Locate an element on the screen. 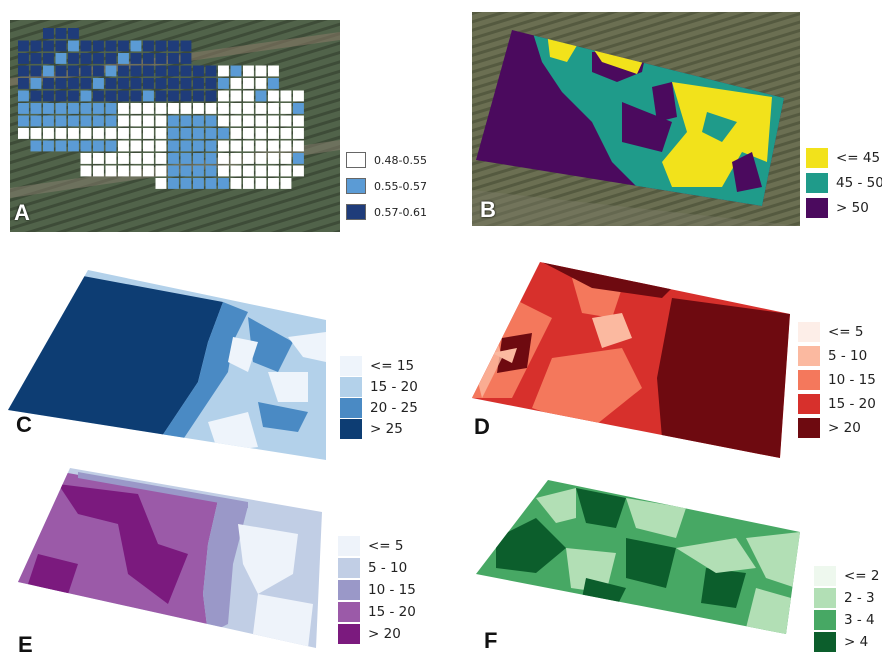 The image size is (882, 668). legend-label: > 4 is located at coordinates (856, 642).